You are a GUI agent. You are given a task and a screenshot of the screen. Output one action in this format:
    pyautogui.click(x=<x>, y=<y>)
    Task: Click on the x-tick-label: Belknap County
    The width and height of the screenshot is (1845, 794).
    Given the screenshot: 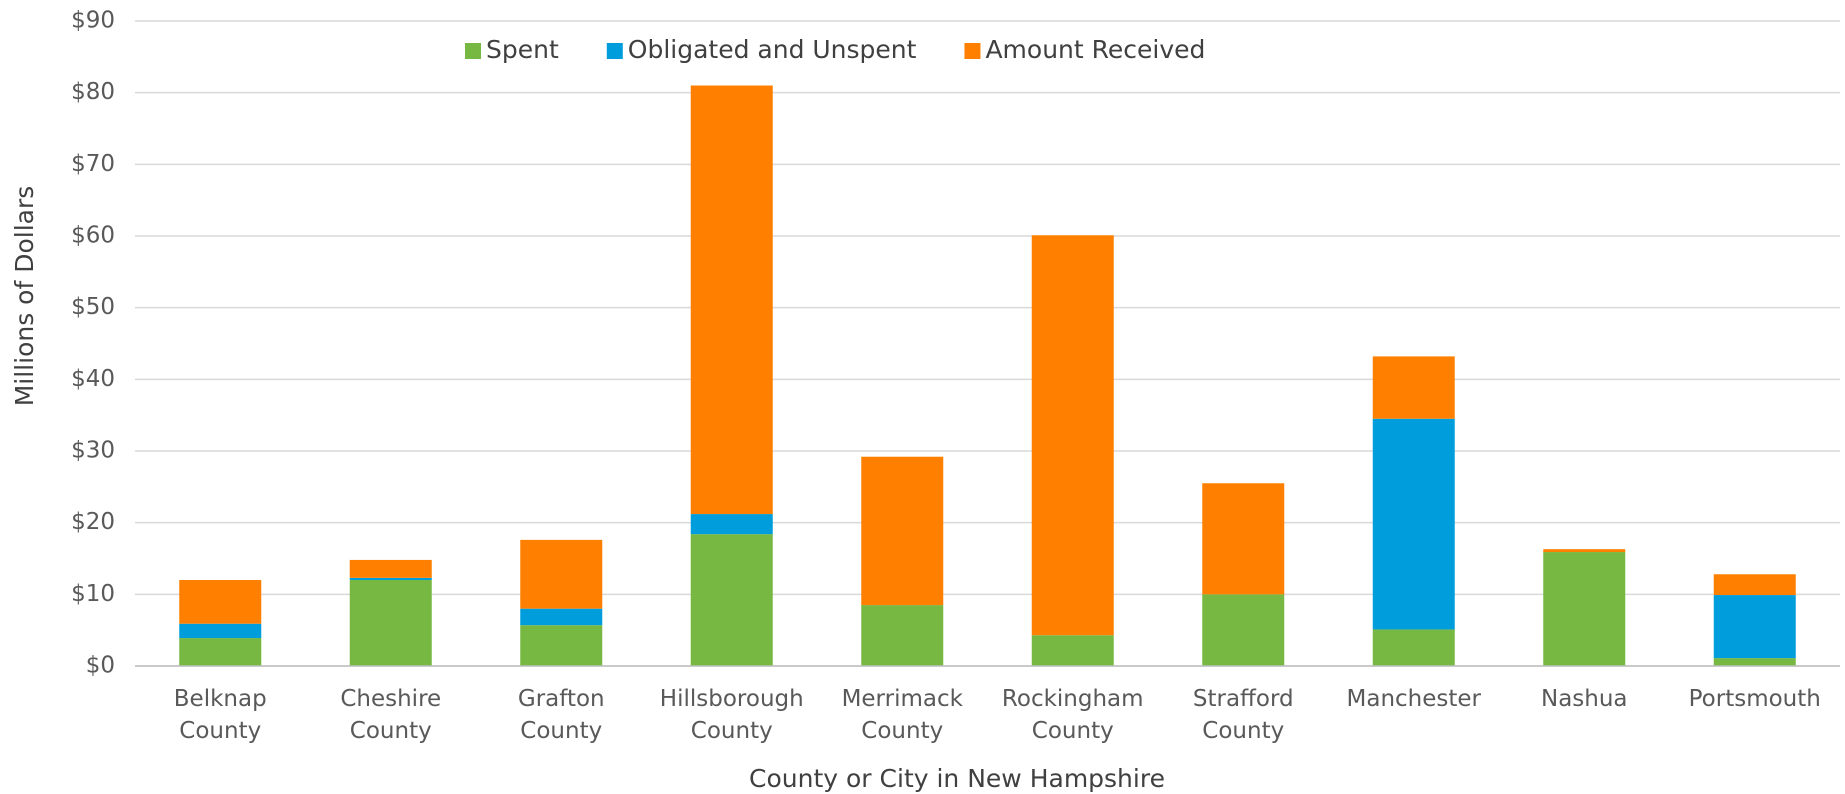 What is the action you would take?
    pyautogui.click(x=220, y=715)
    